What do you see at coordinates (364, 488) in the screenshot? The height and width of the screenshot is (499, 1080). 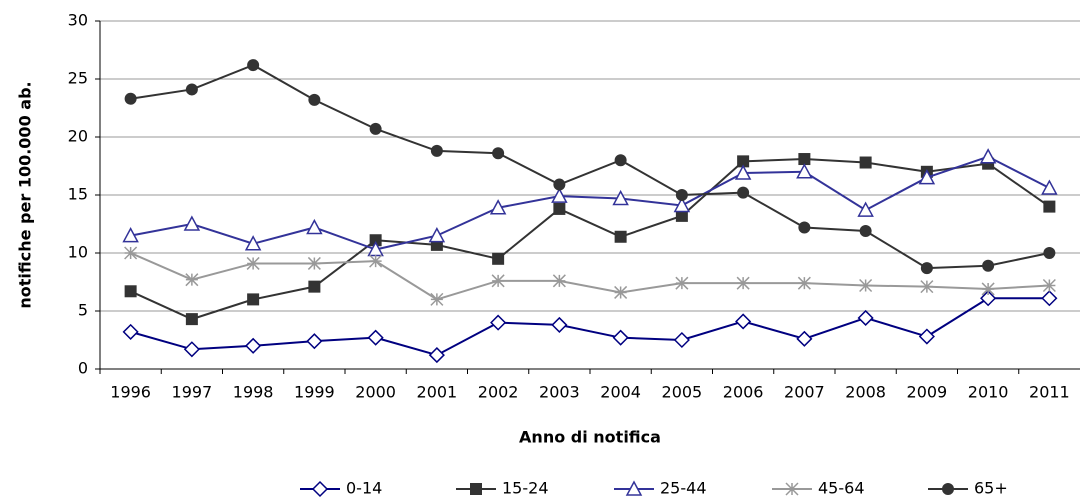 I see `legend-label: 0-14` at bounding box center [364, 488].